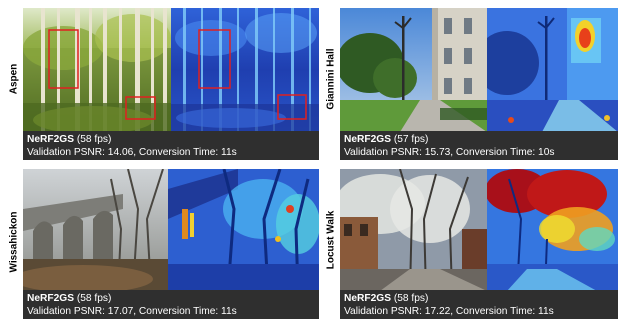 The height and width of the screenshot is (320, 630). Describe the element at coordinates (413, 230) in the screenshot. I see `locust-walk-rgb-image` at that location.